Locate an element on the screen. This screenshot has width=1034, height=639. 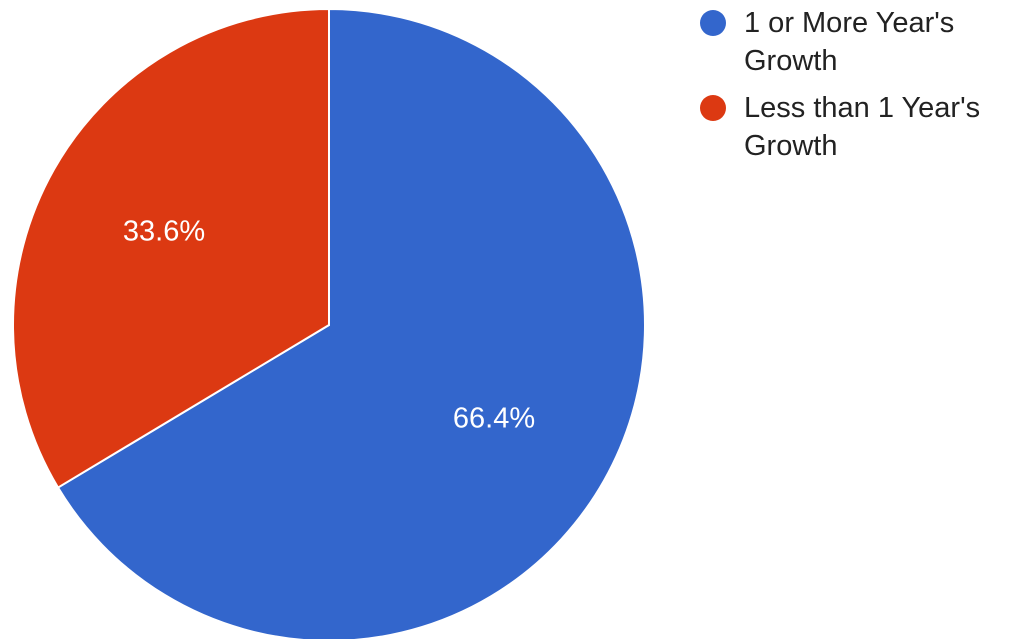
legend-label: Less than 1 Year's Growth is located at coordinates (862, 127).